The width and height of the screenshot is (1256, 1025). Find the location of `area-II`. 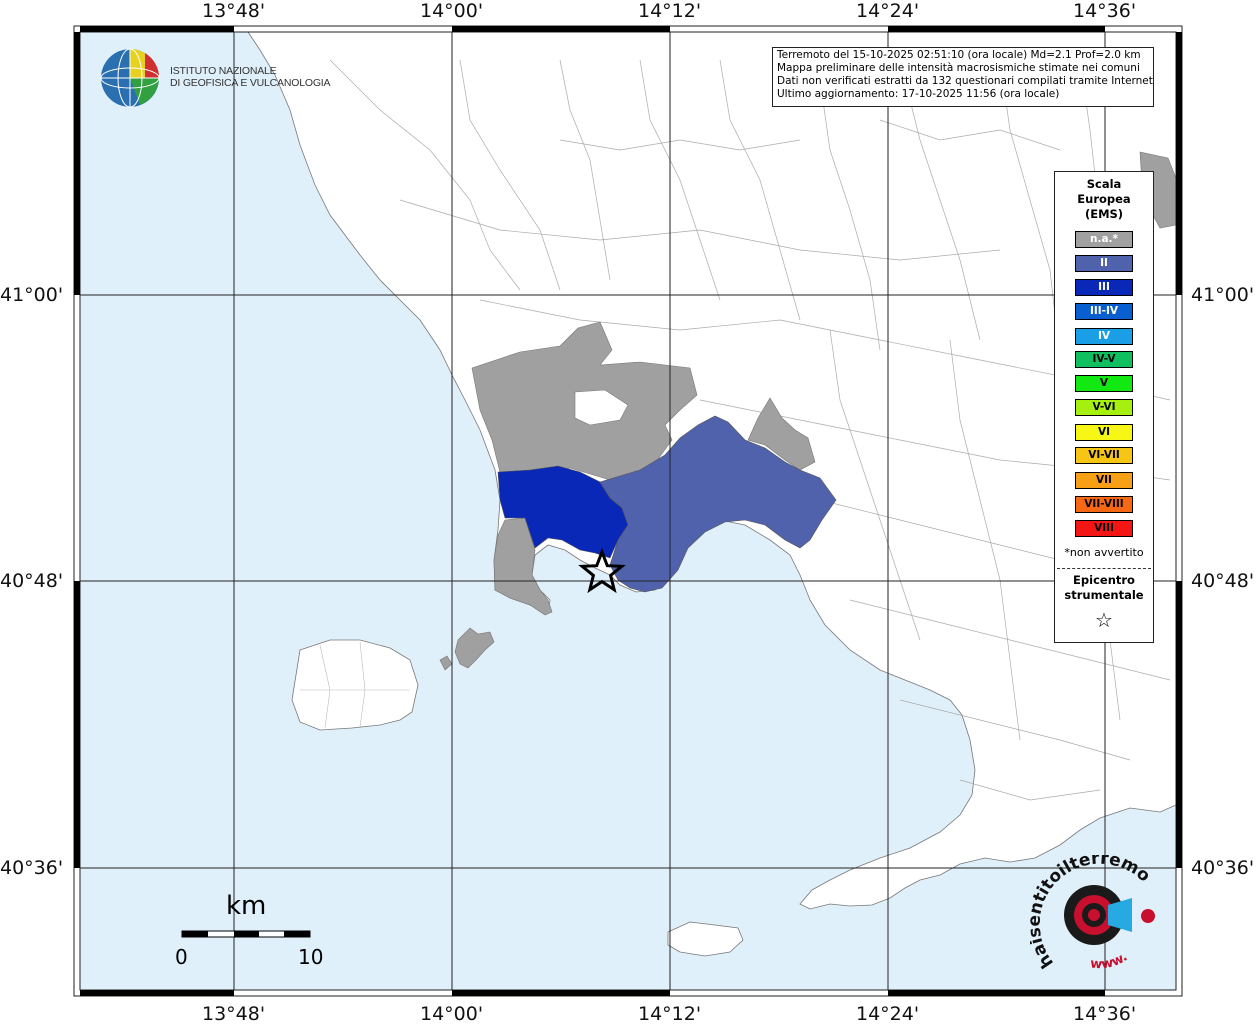

area-II is located at coordinates (718, 504).